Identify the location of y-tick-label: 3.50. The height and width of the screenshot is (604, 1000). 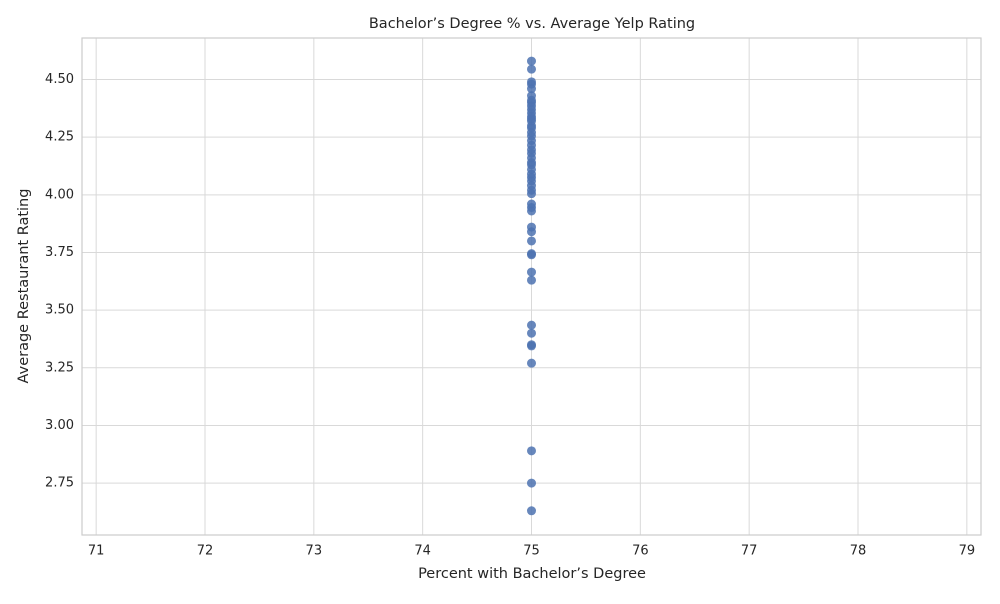
(59, 310).